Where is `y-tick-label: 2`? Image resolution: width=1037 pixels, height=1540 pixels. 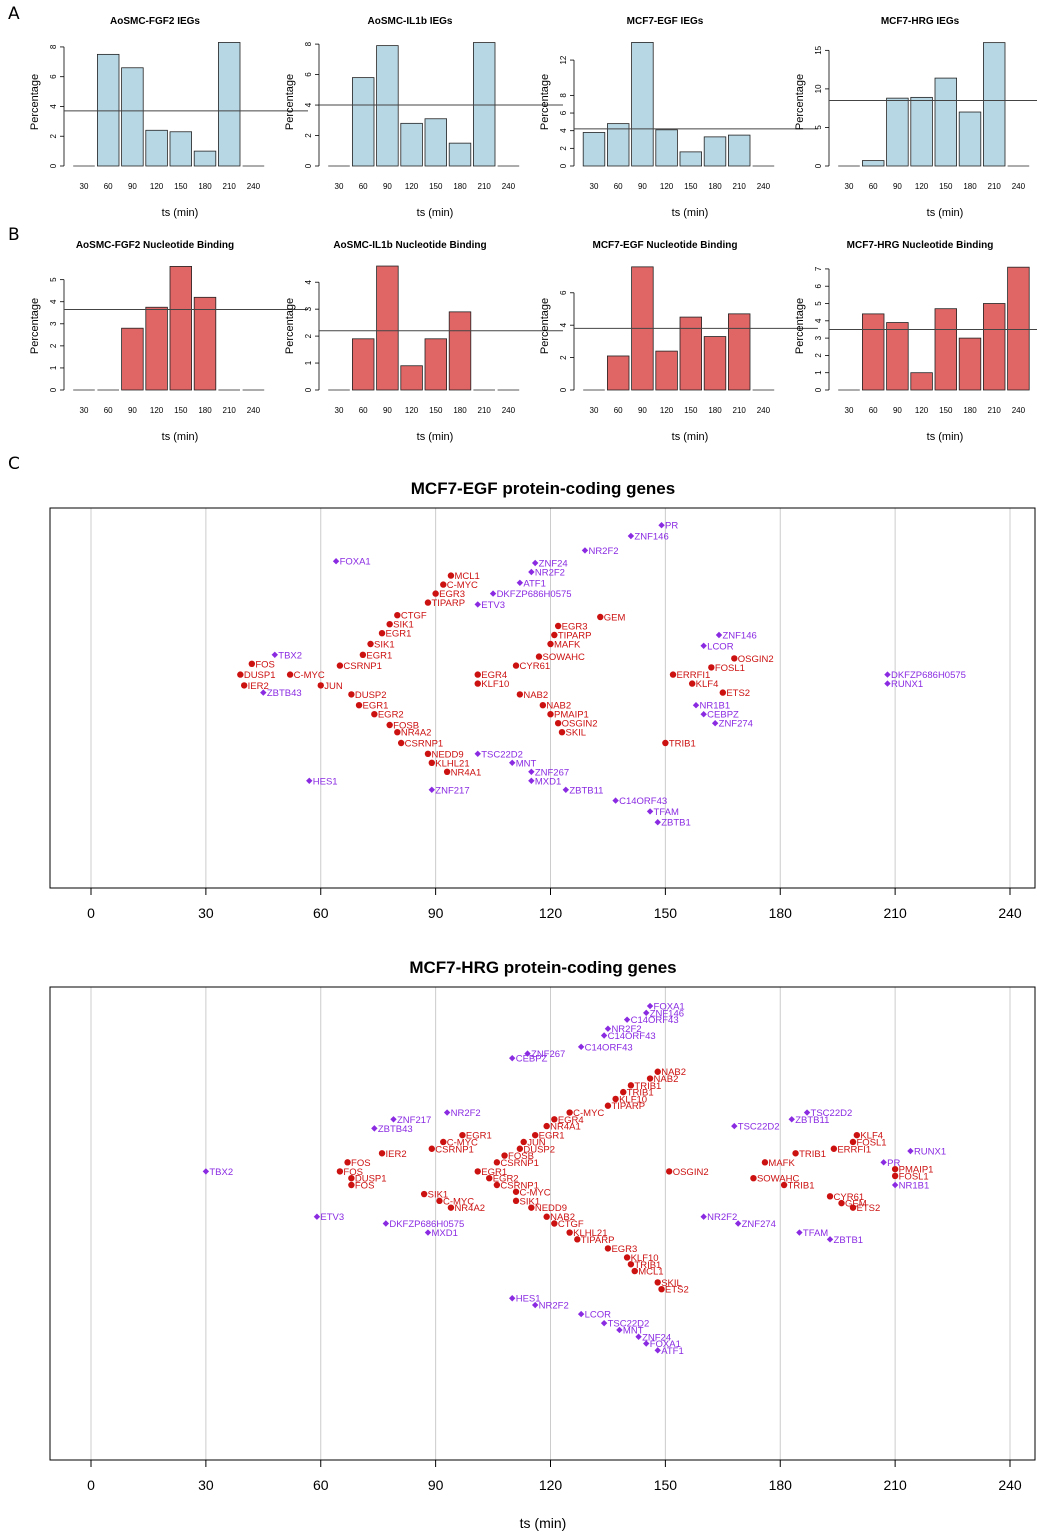
y-tick-label: 2 is located at coordinates (53, 135).